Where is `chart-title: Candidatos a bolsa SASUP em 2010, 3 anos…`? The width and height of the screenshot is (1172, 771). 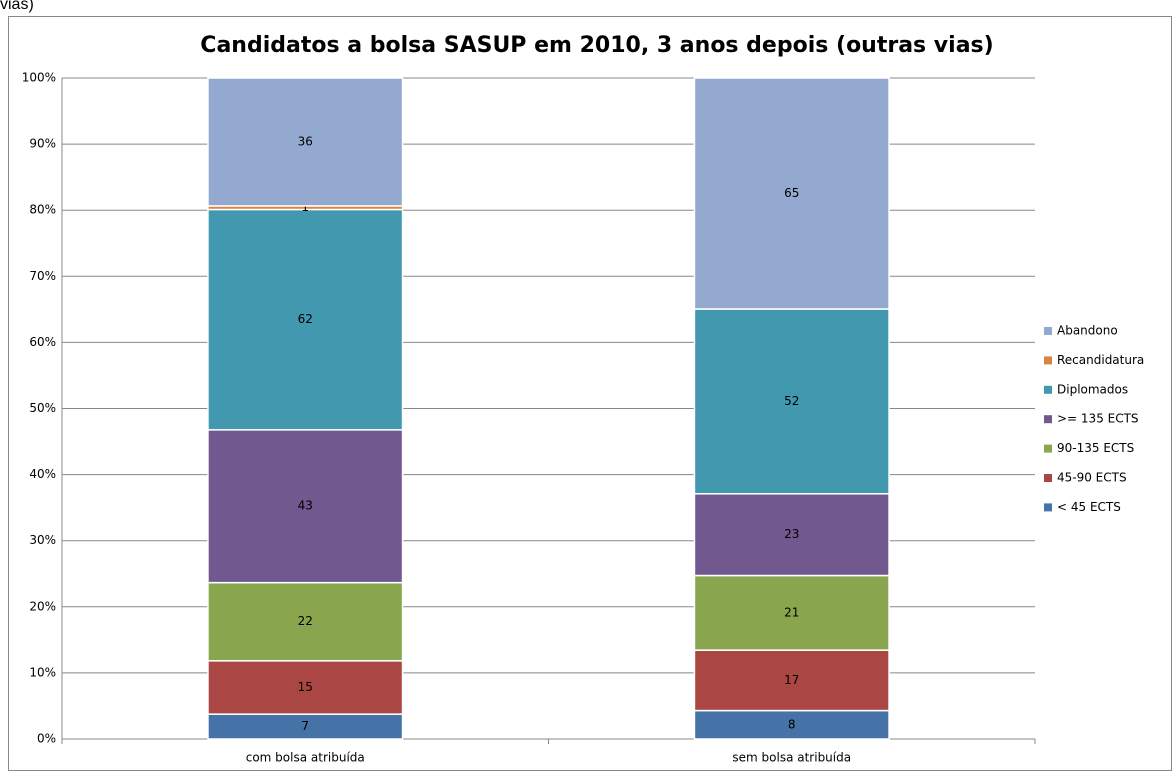 chart-title: Candidatos a bolsa SASUP em 2010, 3 anos… is located at coordinates (596, 45).